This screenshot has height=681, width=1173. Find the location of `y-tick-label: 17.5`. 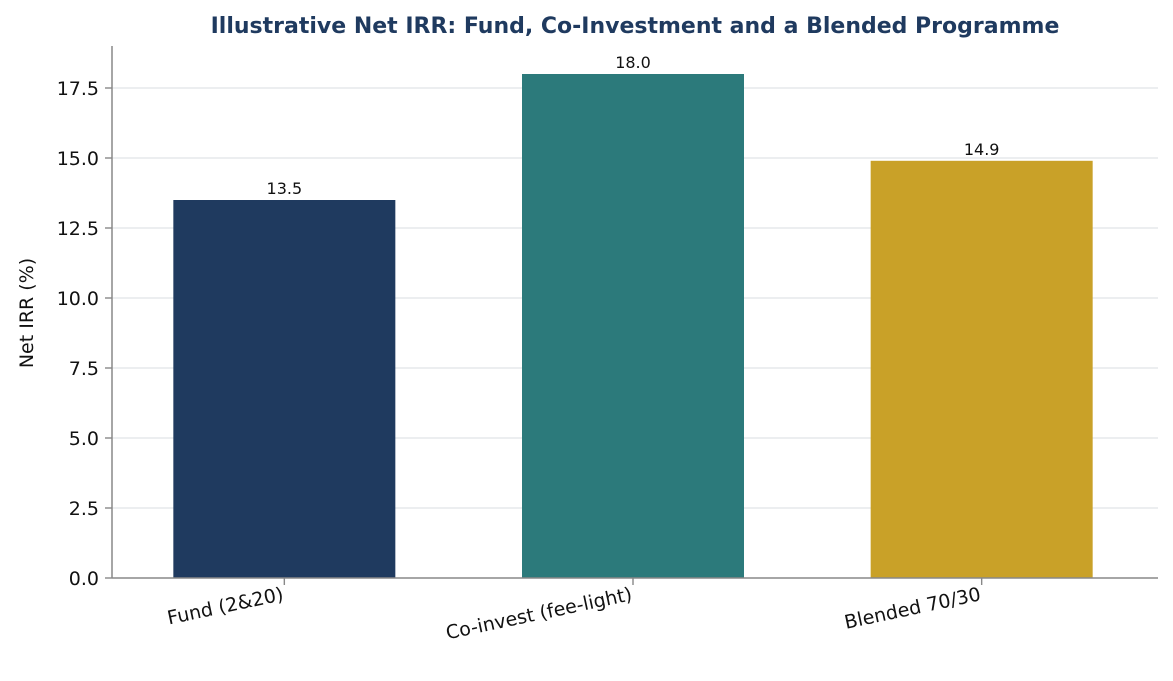

y-tick-label: 17.5 is located at coordinates (78, 89).